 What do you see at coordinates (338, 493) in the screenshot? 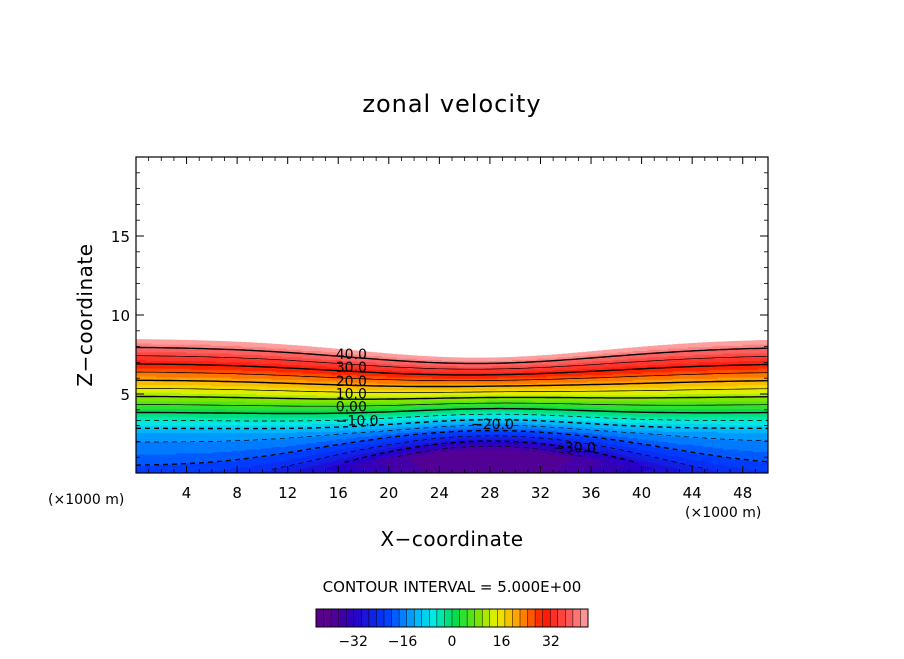
I see `x-tick-label: 16` at bounding box center [338, 493].